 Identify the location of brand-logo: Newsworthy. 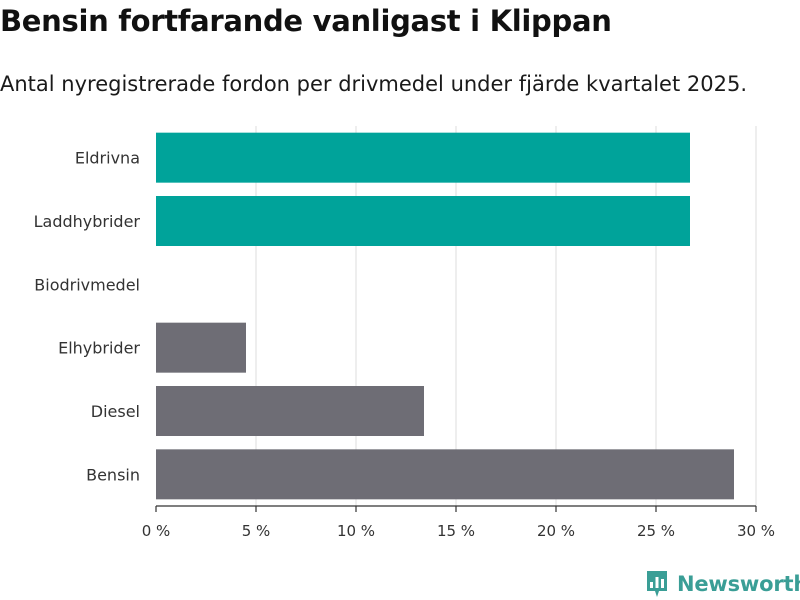
(722, 584).